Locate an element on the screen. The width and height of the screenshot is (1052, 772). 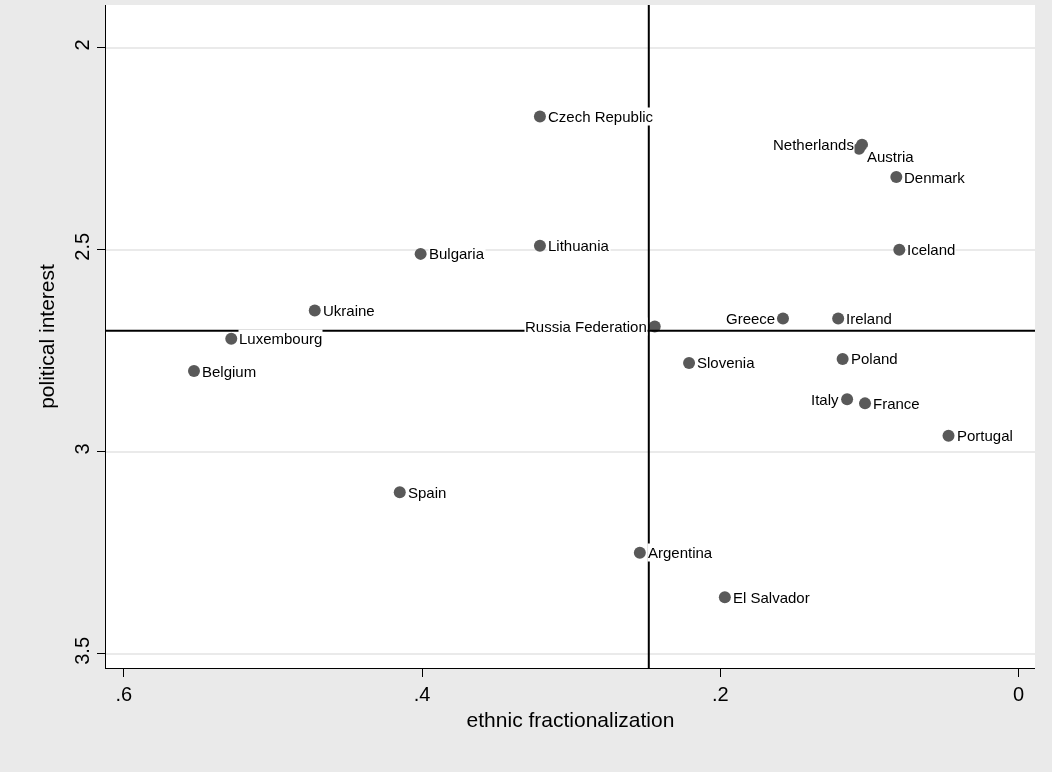
data-label: Czech Republic is located at coordinates (601, 116).